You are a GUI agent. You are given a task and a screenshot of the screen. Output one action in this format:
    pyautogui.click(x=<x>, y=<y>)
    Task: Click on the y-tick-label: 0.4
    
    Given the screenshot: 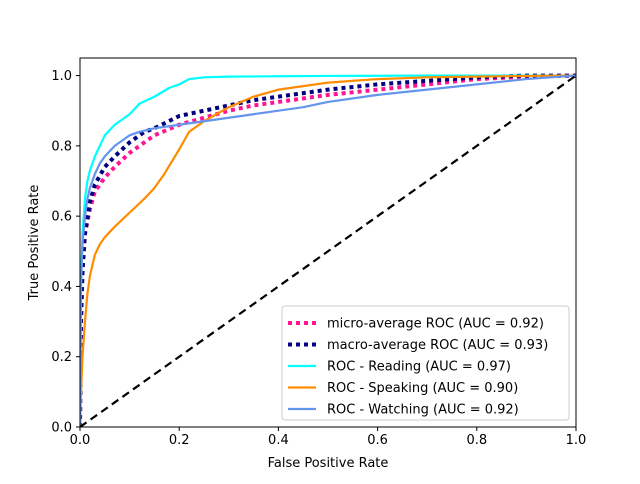 What is the action you would take?
    pyautogui.click(x=61, y=287)
    